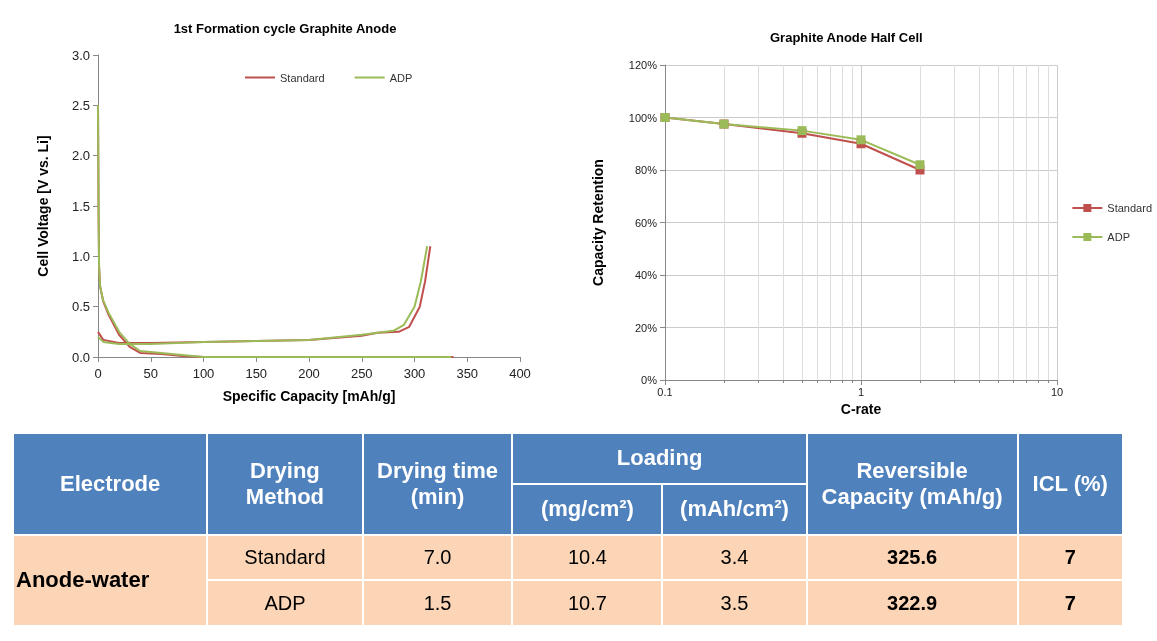  I want to click on y-tick-label: 3.0, so click(80, 55).